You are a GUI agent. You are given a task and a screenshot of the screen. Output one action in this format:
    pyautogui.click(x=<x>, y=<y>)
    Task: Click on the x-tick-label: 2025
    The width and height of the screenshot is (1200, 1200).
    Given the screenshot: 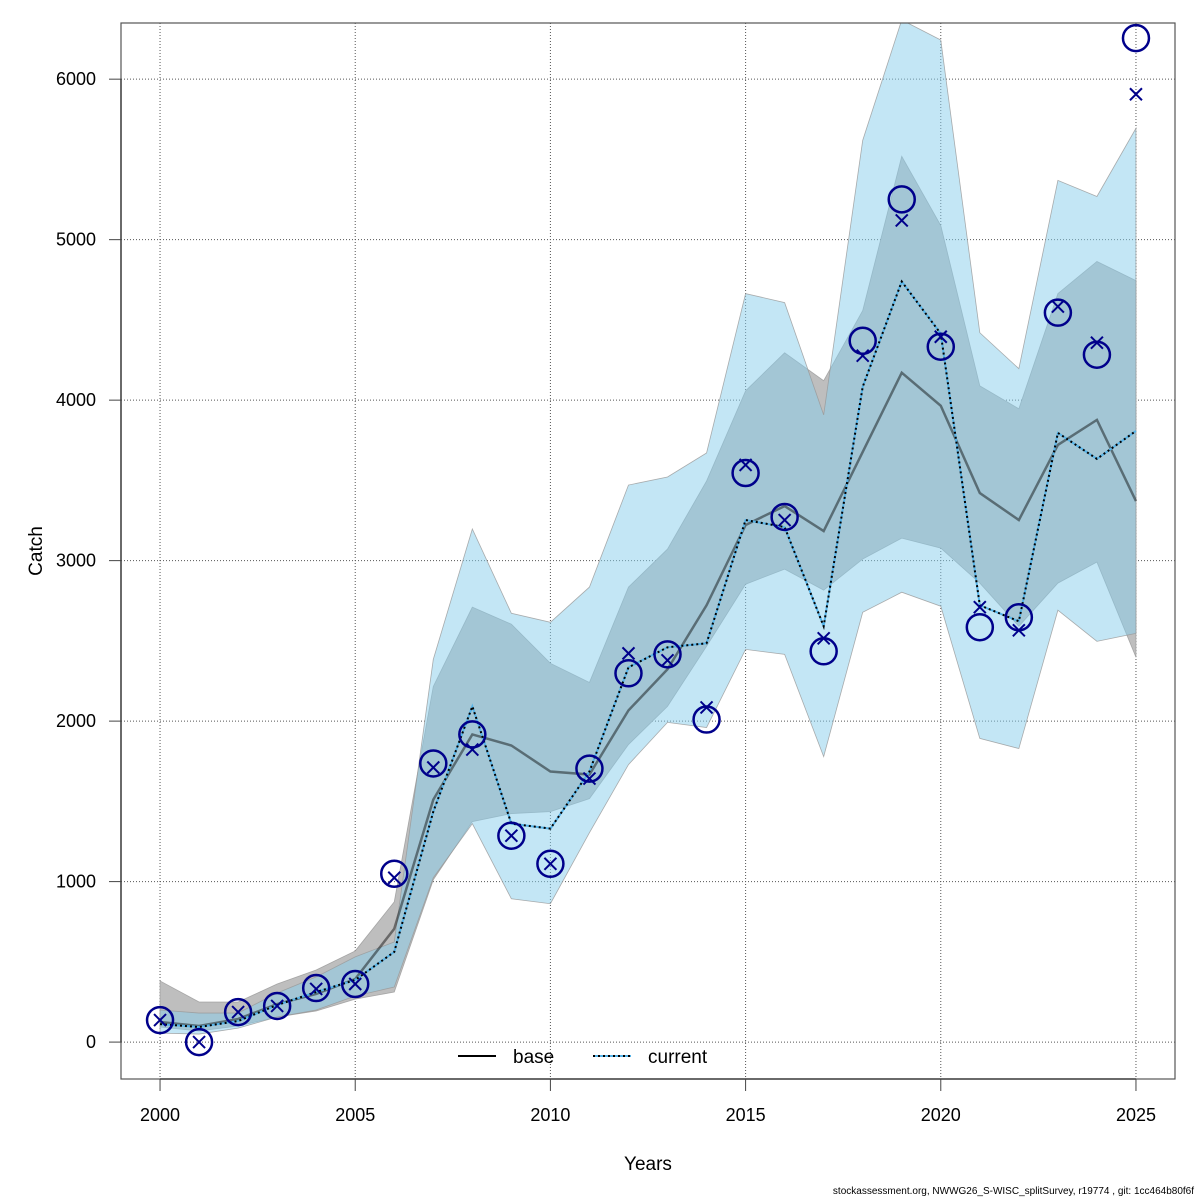 What is the action you would take?
    pyautogui.click(x=1136, y=1115)
    